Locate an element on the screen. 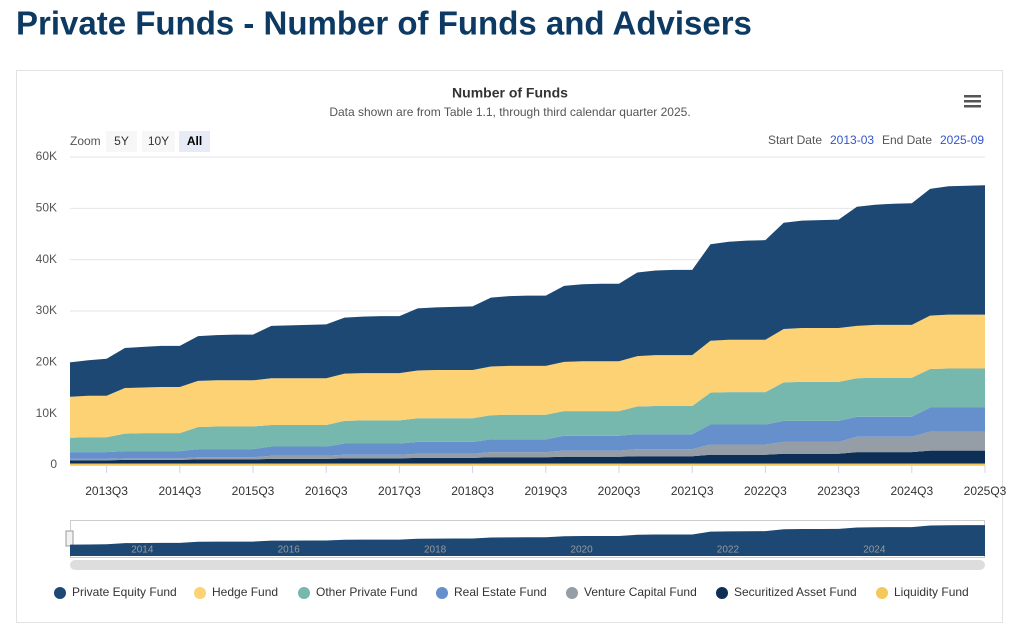 The width and height of the screenshot is (1024, 639). start-date-input: 2013-03 is located at coordinates (852, 140).